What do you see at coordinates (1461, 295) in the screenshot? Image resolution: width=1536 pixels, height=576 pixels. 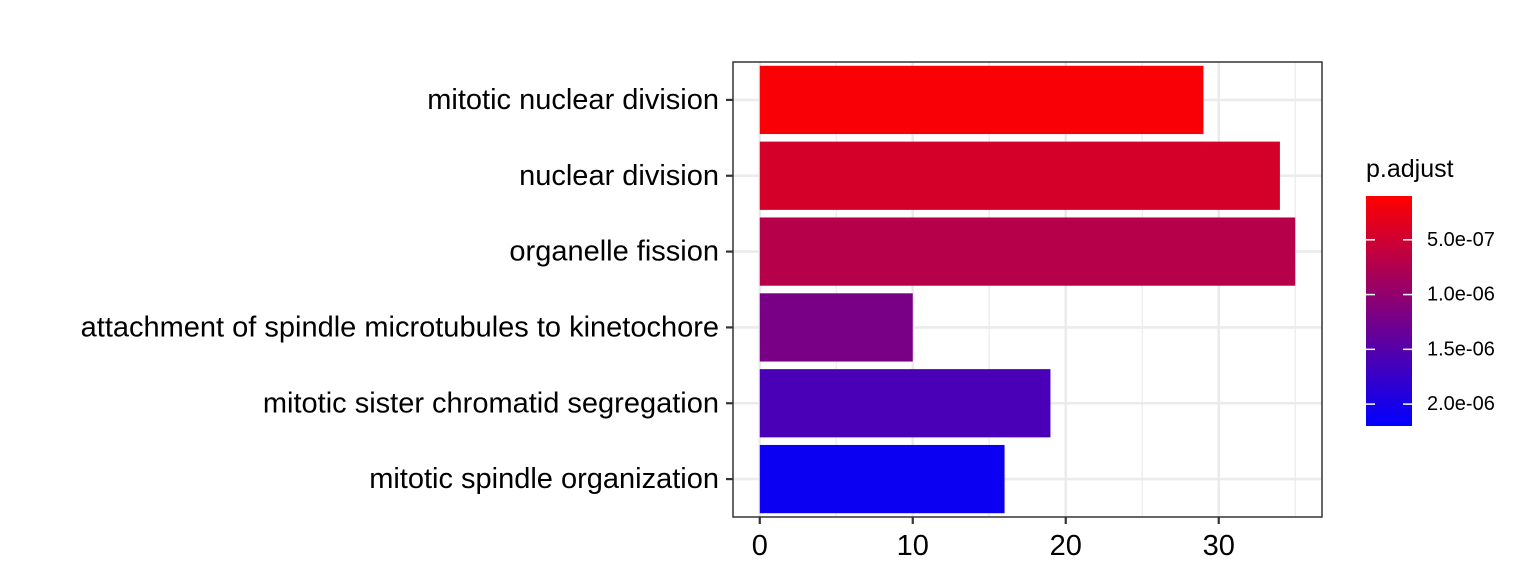 I see `legend-tick-label: 1.0e-06` at bounding box center [1461, 295].